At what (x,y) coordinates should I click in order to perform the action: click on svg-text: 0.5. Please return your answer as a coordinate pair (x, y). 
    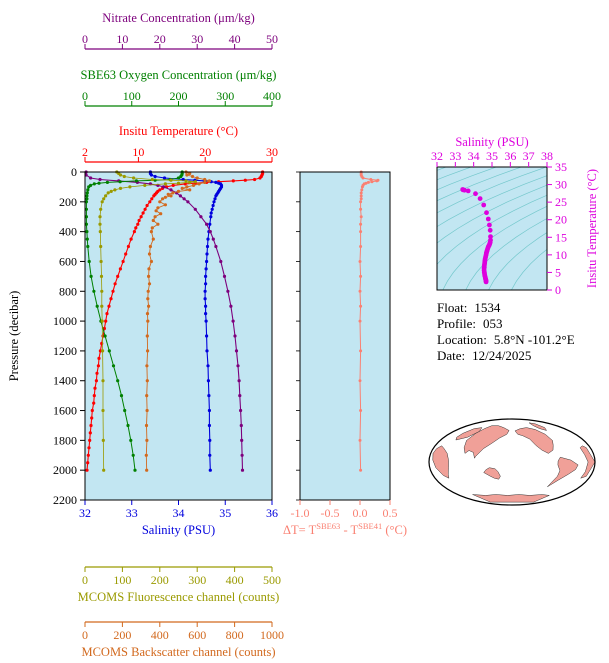
    Looking at the image, I should click on (390, 513).